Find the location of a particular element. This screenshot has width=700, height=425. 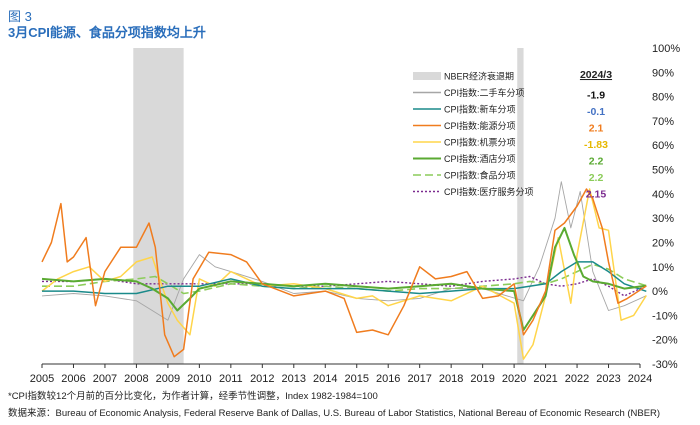

x-tick-label-2014: 2014 is located at coordinates (325, 379).